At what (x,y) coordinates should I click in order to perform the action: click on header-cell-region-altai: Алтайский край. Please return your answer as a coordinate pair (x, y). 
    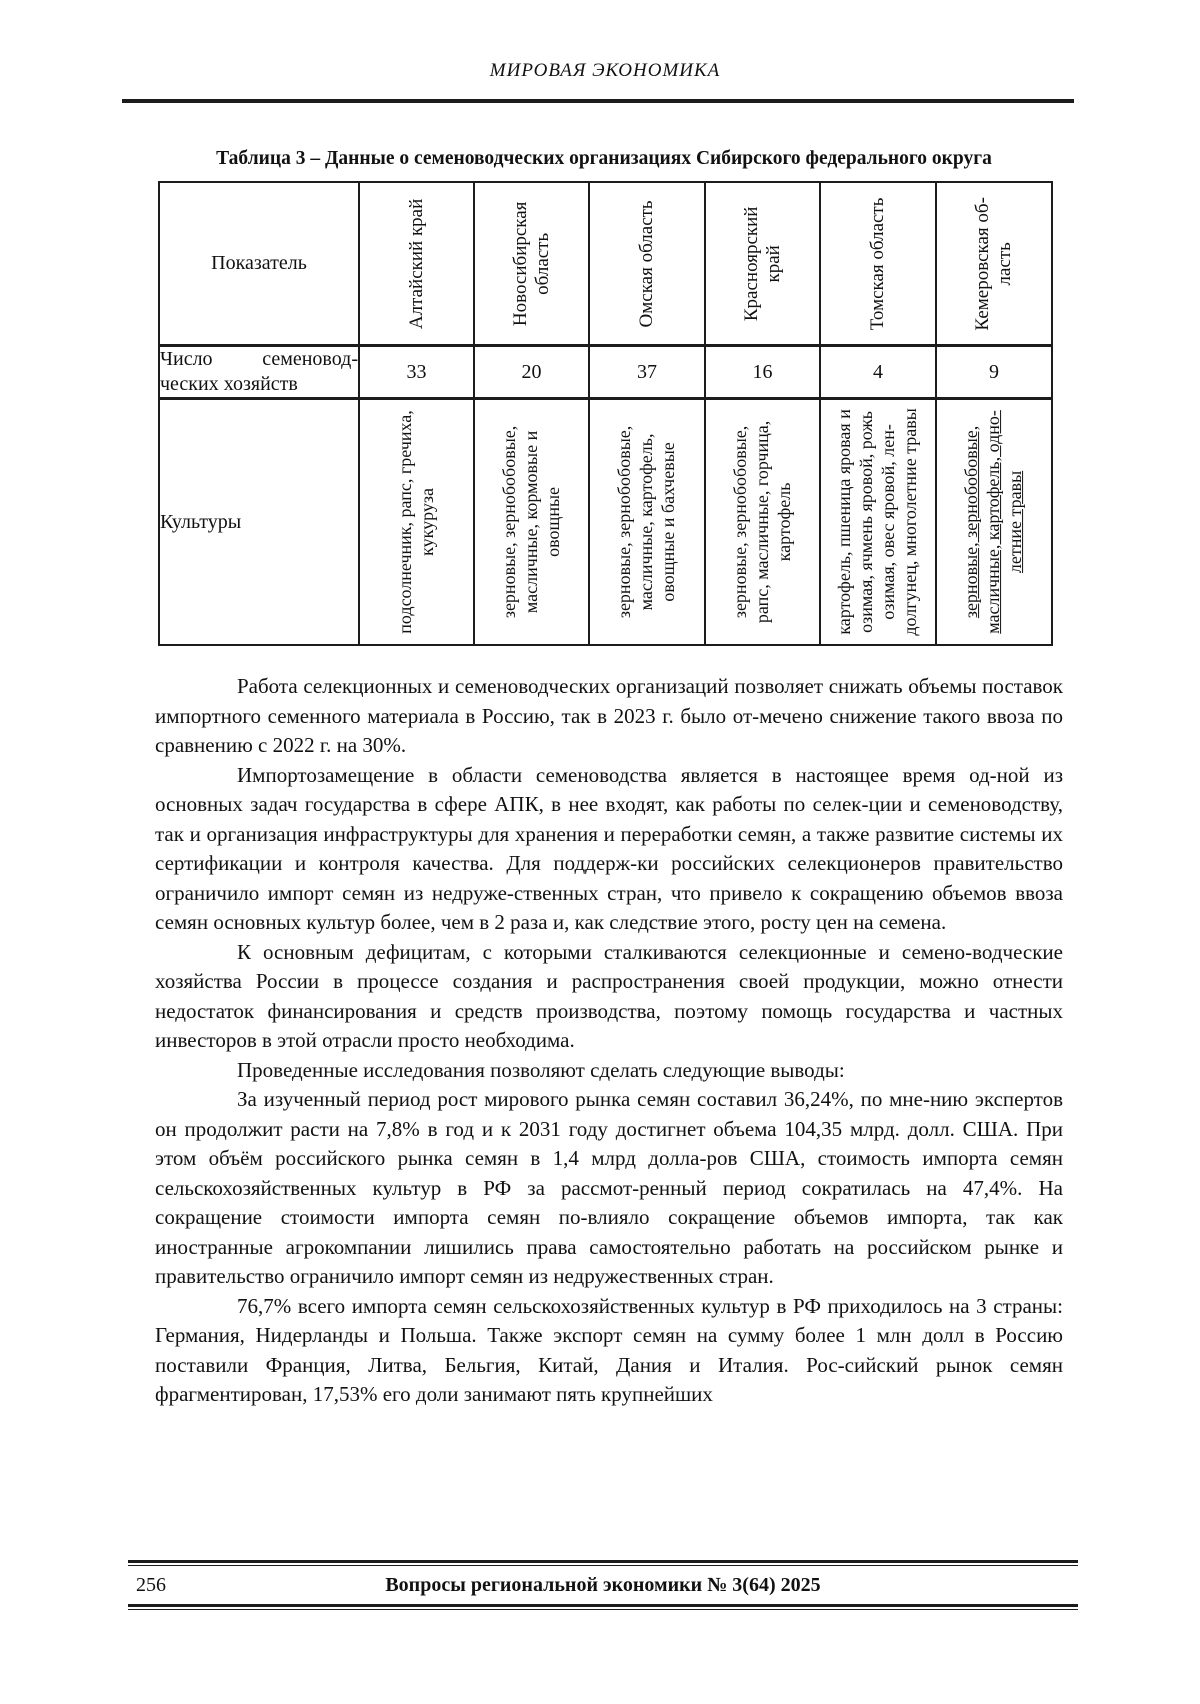
    Looking at the image, I should click on (416, 264).